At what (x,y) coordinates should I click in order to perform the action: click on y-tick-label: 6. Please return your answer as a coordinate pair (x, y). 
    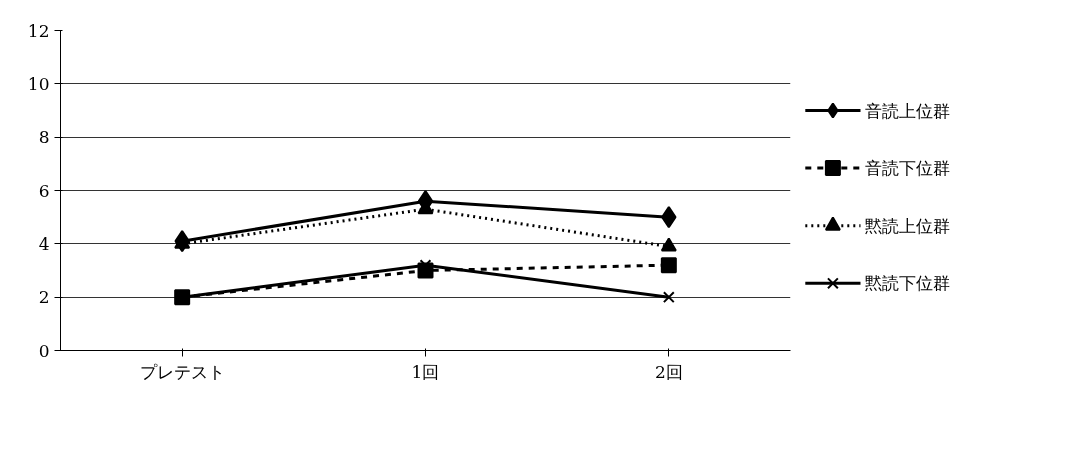
    Looking at the image, I should click on (44, 190).